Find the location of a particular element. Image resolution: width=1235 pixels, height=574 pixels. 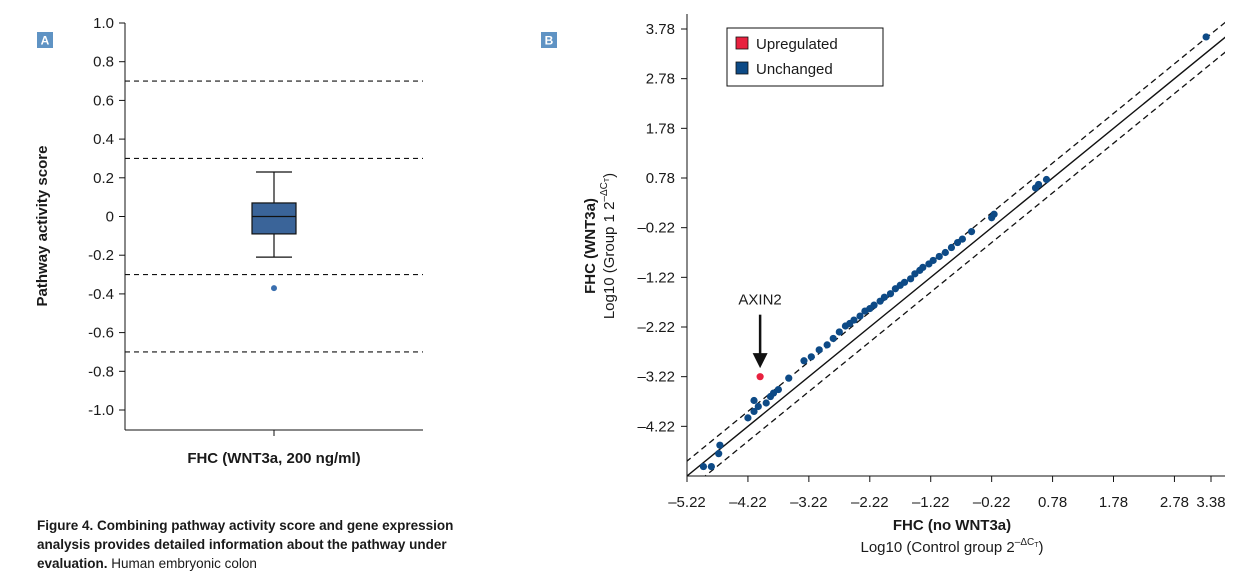

panel-b-y-tick-label: –2.22 is located at coordinates (656, 327).